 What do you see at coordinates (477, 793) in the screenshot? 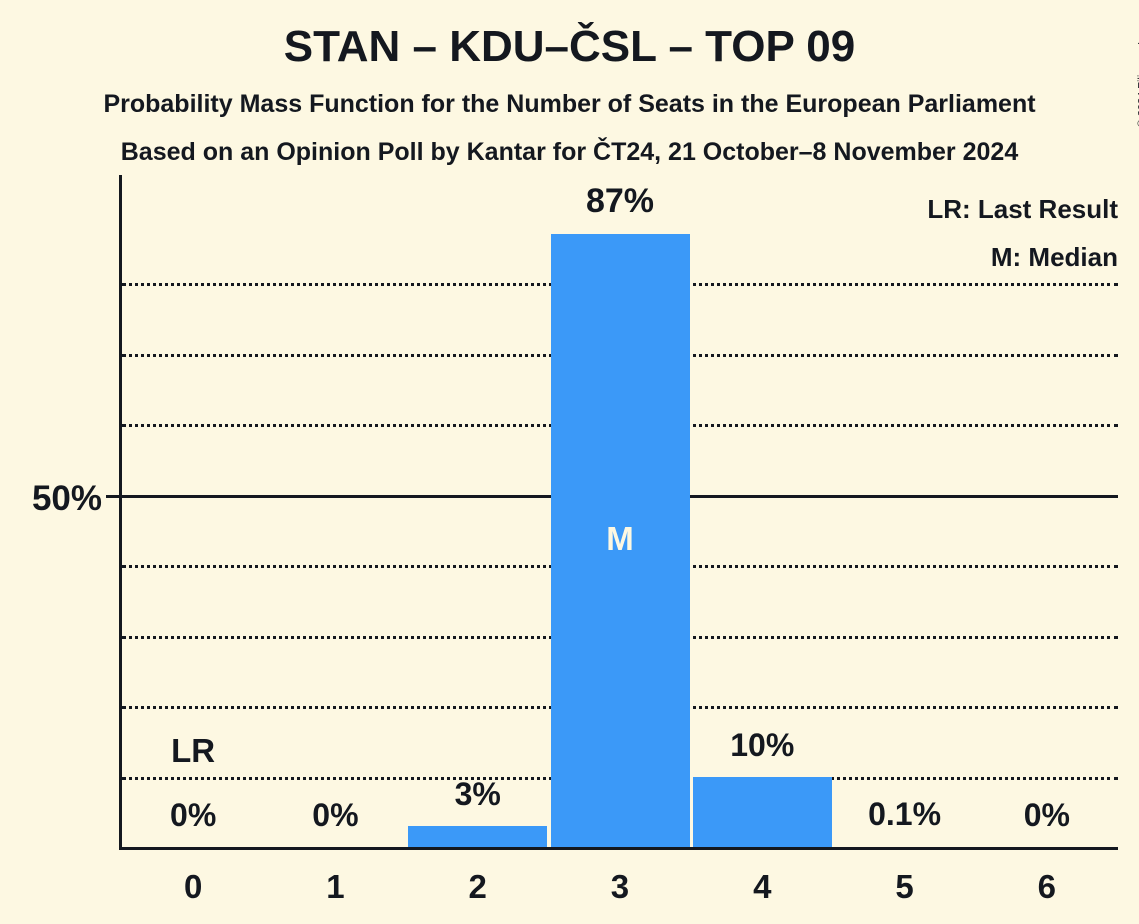
I see `value-label-seats-2: 3%` at bounding box center [477, 793].